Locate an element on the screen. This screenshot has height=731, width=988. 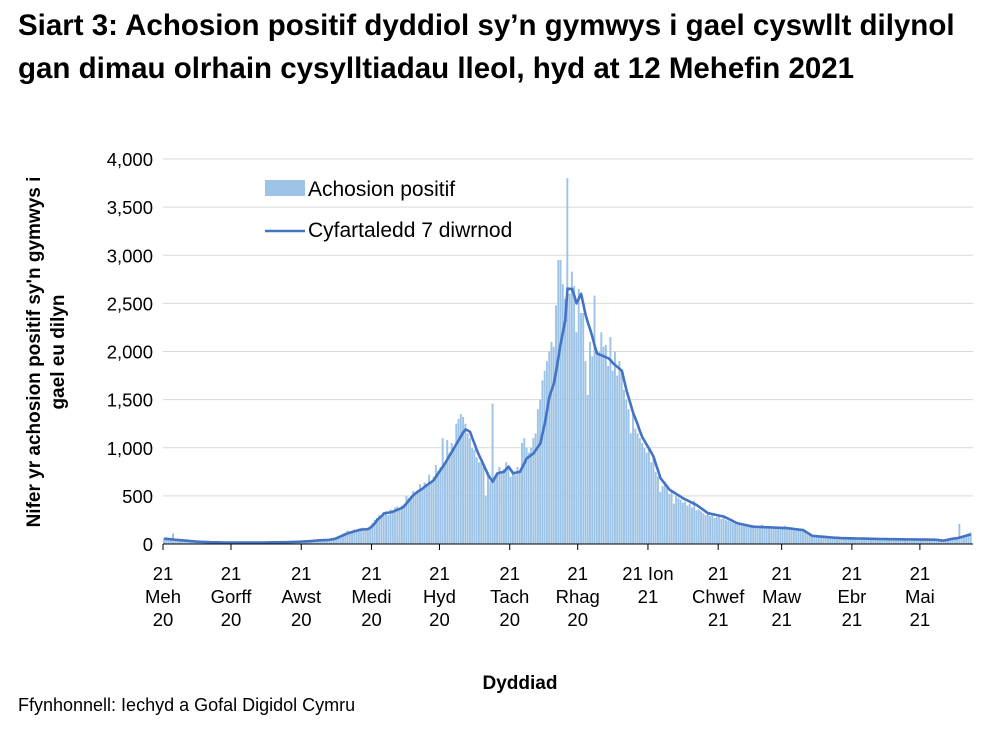
y-tick-label: 3,000 is located at coordinates (130, 255).